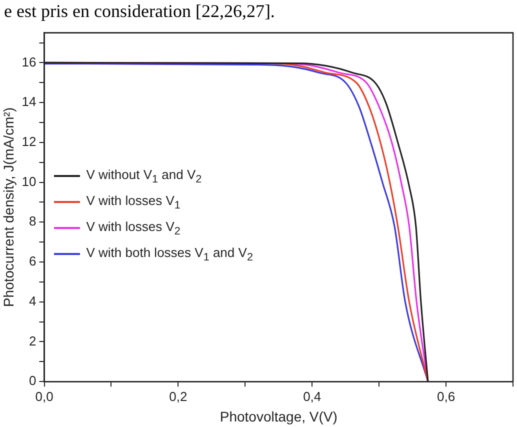 This screenshot has height=427, width=517. I want to click on y-tick-label: 8, so click(32, 221).